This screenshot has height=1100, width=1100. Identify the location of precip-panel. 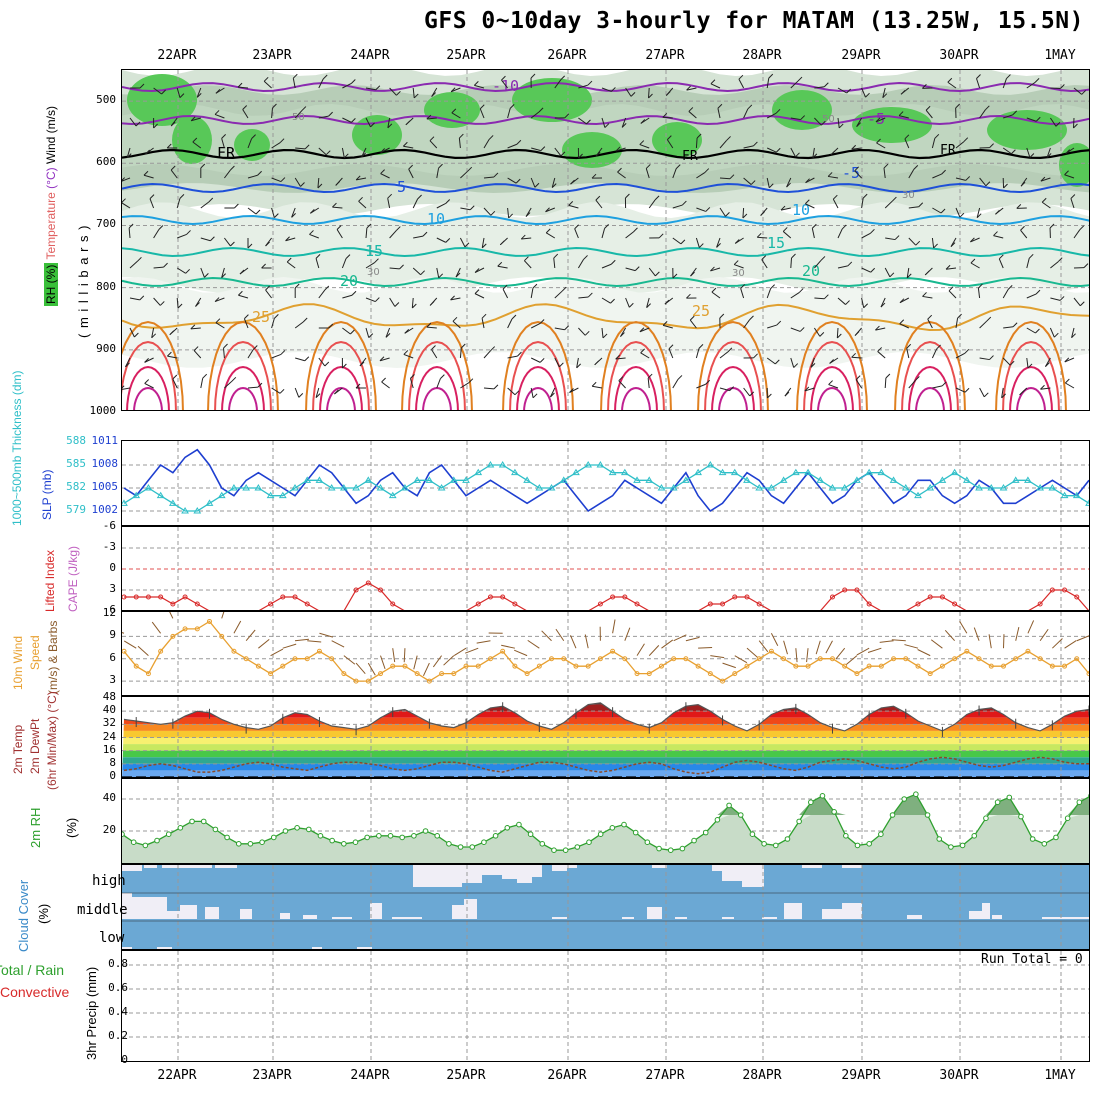
(605, 1006).